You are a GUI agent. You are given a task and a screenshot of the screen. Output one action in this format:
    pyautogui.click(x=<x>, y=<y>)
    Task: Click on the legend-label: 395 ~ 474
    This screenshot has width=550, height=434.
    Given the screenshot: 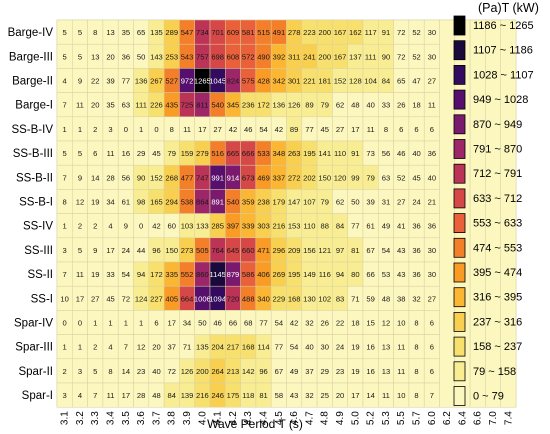 What is the action you would take?
    pyautogui.click(x=497, y=273)
    